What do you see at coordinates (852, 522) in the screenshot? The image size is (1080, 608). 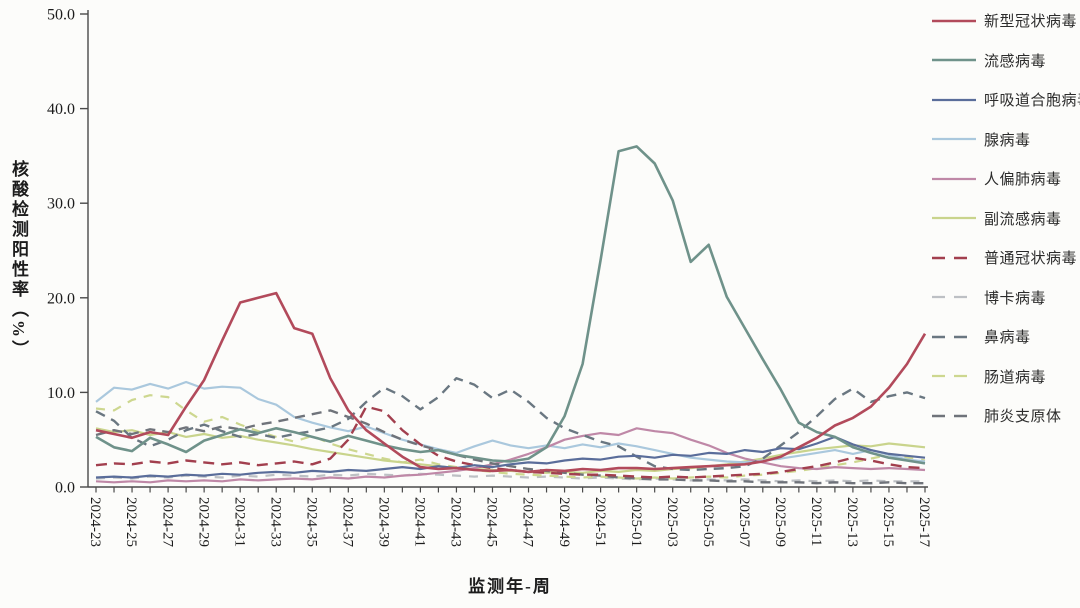 I see `x-tick-label: 2025-13` at bounding box center [852, 522].